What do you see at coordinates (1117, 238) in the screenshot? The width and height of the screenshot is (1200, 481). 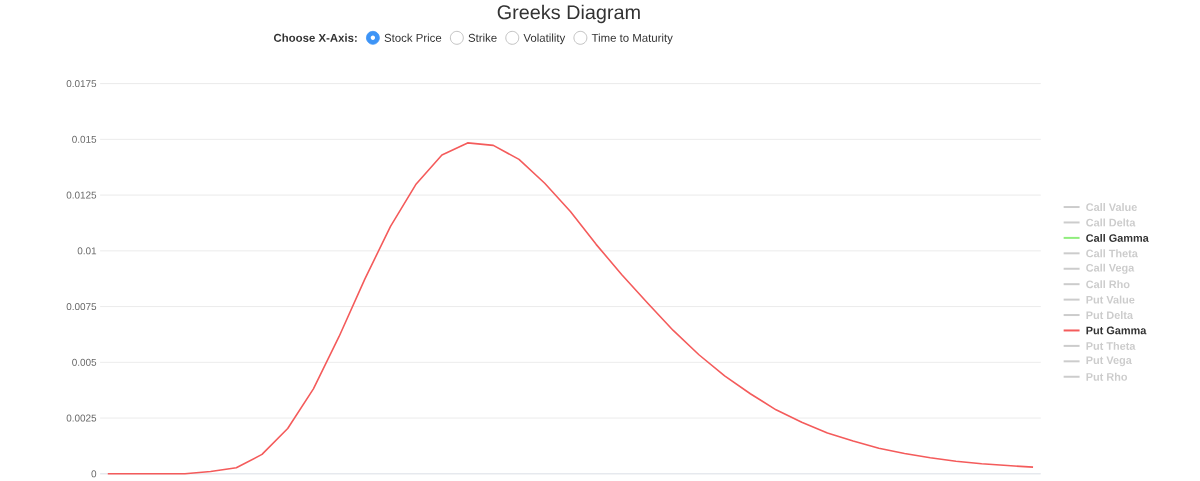 I see `legend-label: Call Gamma` at bounding box center [1117, 238].